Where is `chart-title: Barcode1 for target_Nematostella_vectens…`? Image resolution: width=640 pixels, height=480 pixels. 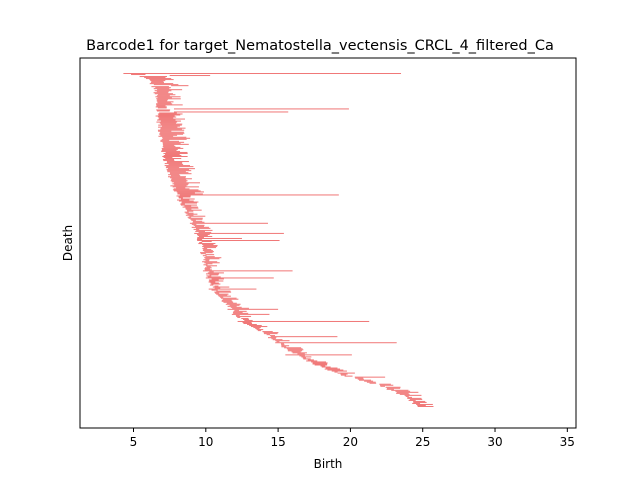
chart-title: Barcode1 for target_Nematostella_vectens… is located at coordinates (320, 46).